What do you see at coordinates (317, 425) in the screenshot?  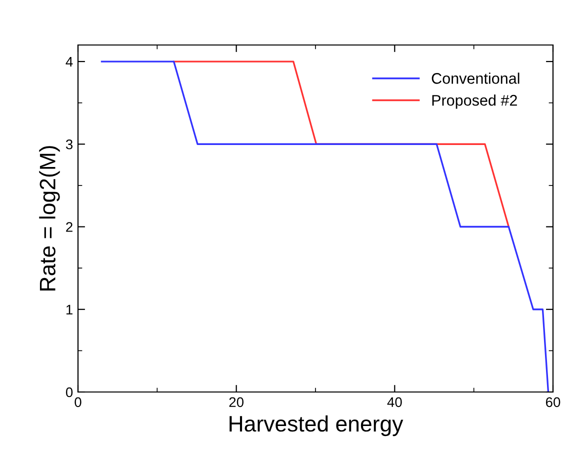 I see `x-axis-title: Harvested energy` at bounding box center [317, 425].